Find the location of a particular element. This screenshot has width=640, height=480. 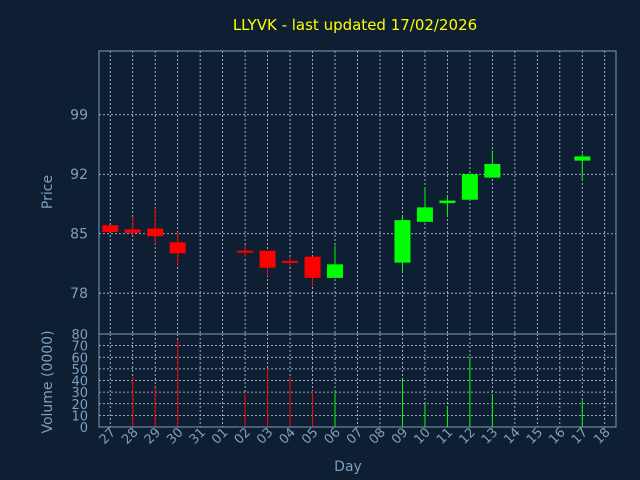

volume-axis-label: Volume (0000) is located at coordinates (48, 381).